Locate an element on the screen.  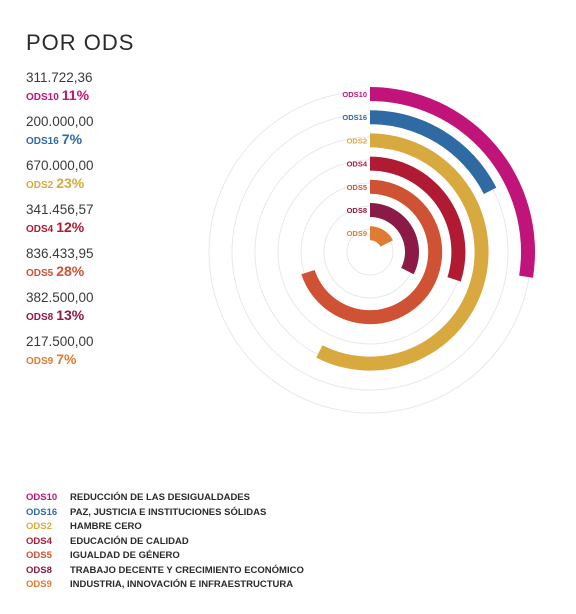
legend-item: ODS4 EDUCACIÓN DE CALIDAD is located at coordinates (165, 539).